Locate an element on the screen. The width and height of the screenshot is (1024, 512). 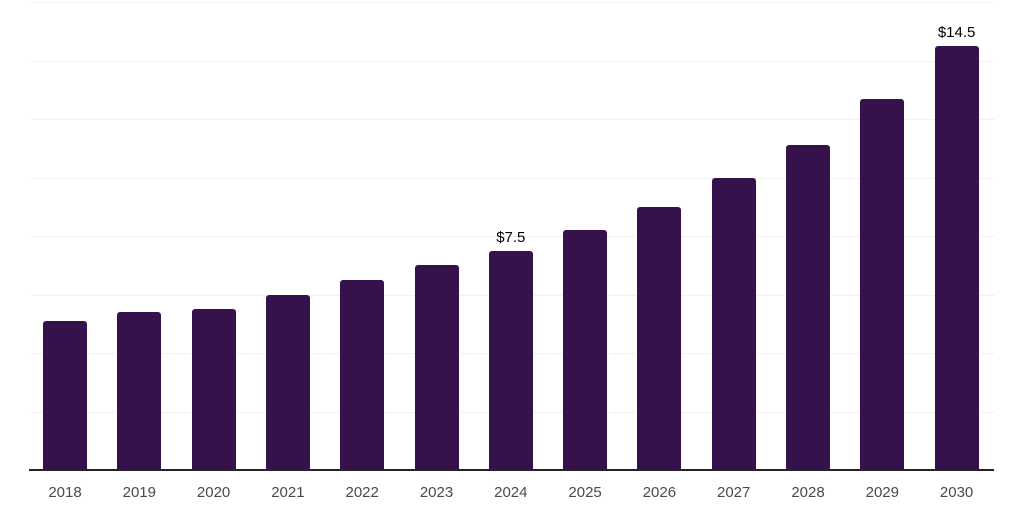
x-tick-label: 2029 is located at coordinates (882, 492).